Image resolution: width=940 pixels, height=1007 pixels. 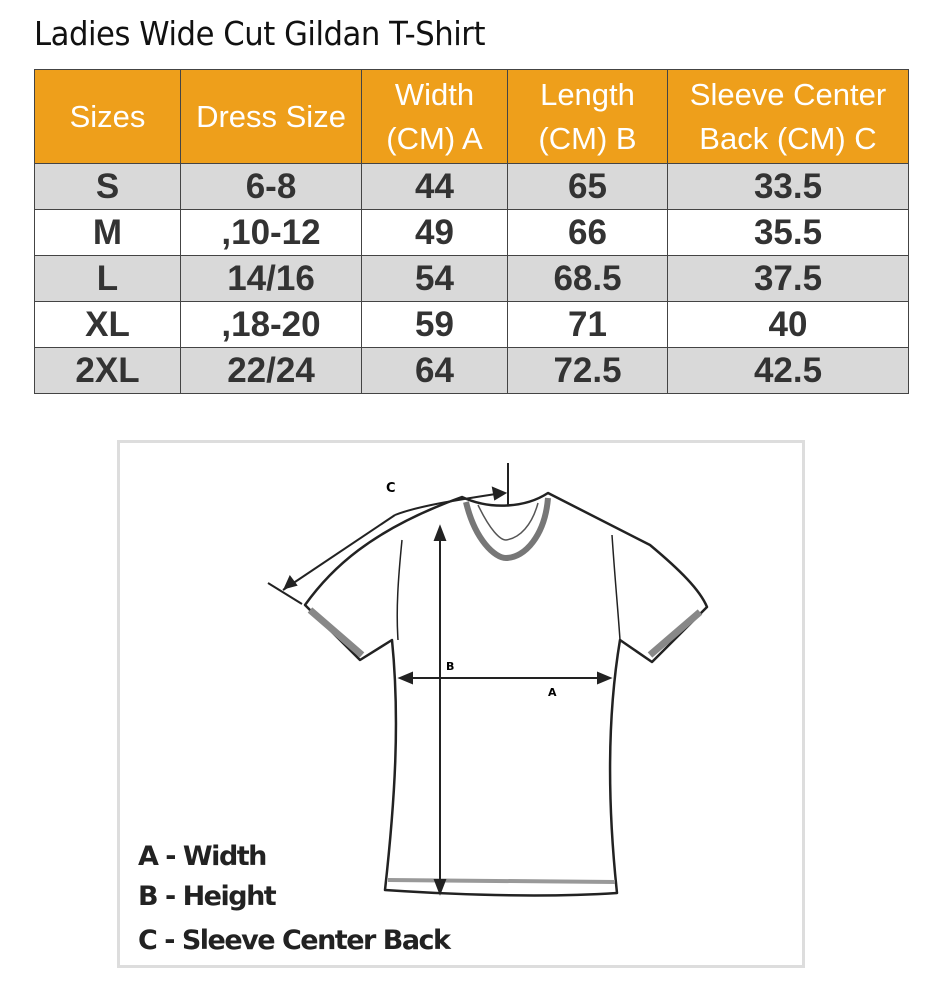 I want to click on cell-length: 71, so click(x=587, y=324).